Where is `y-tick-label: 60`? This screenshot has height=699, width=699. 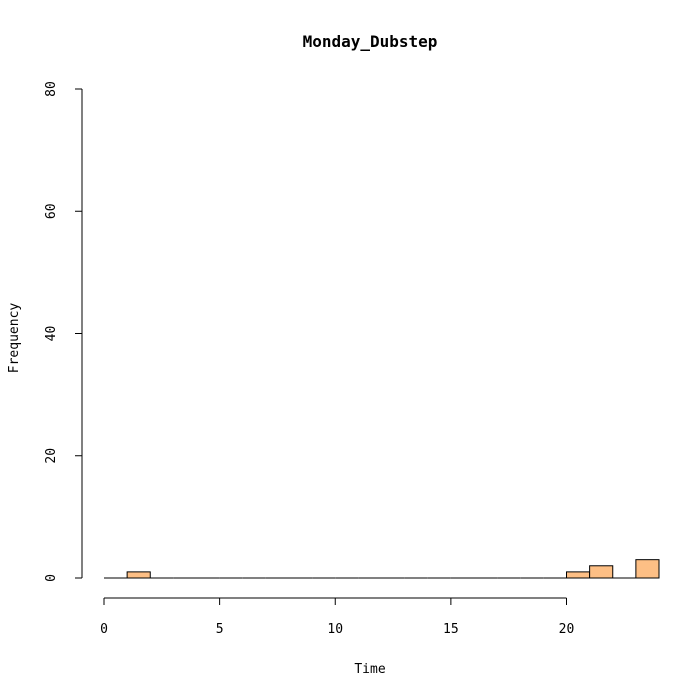 y-tick-label: 60 is located at coordinates (51, 211).